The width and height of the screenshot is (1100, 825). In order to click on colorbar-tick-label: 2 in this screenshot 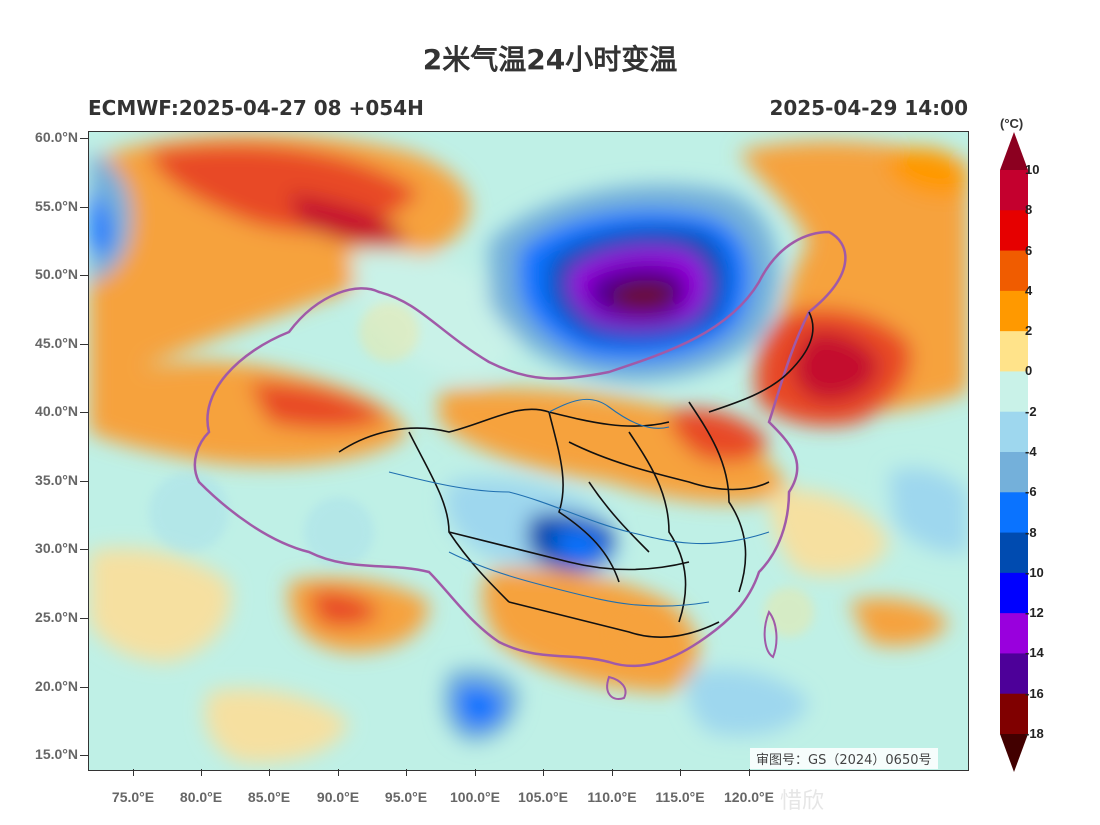, I will do `click(1029, 331)`.